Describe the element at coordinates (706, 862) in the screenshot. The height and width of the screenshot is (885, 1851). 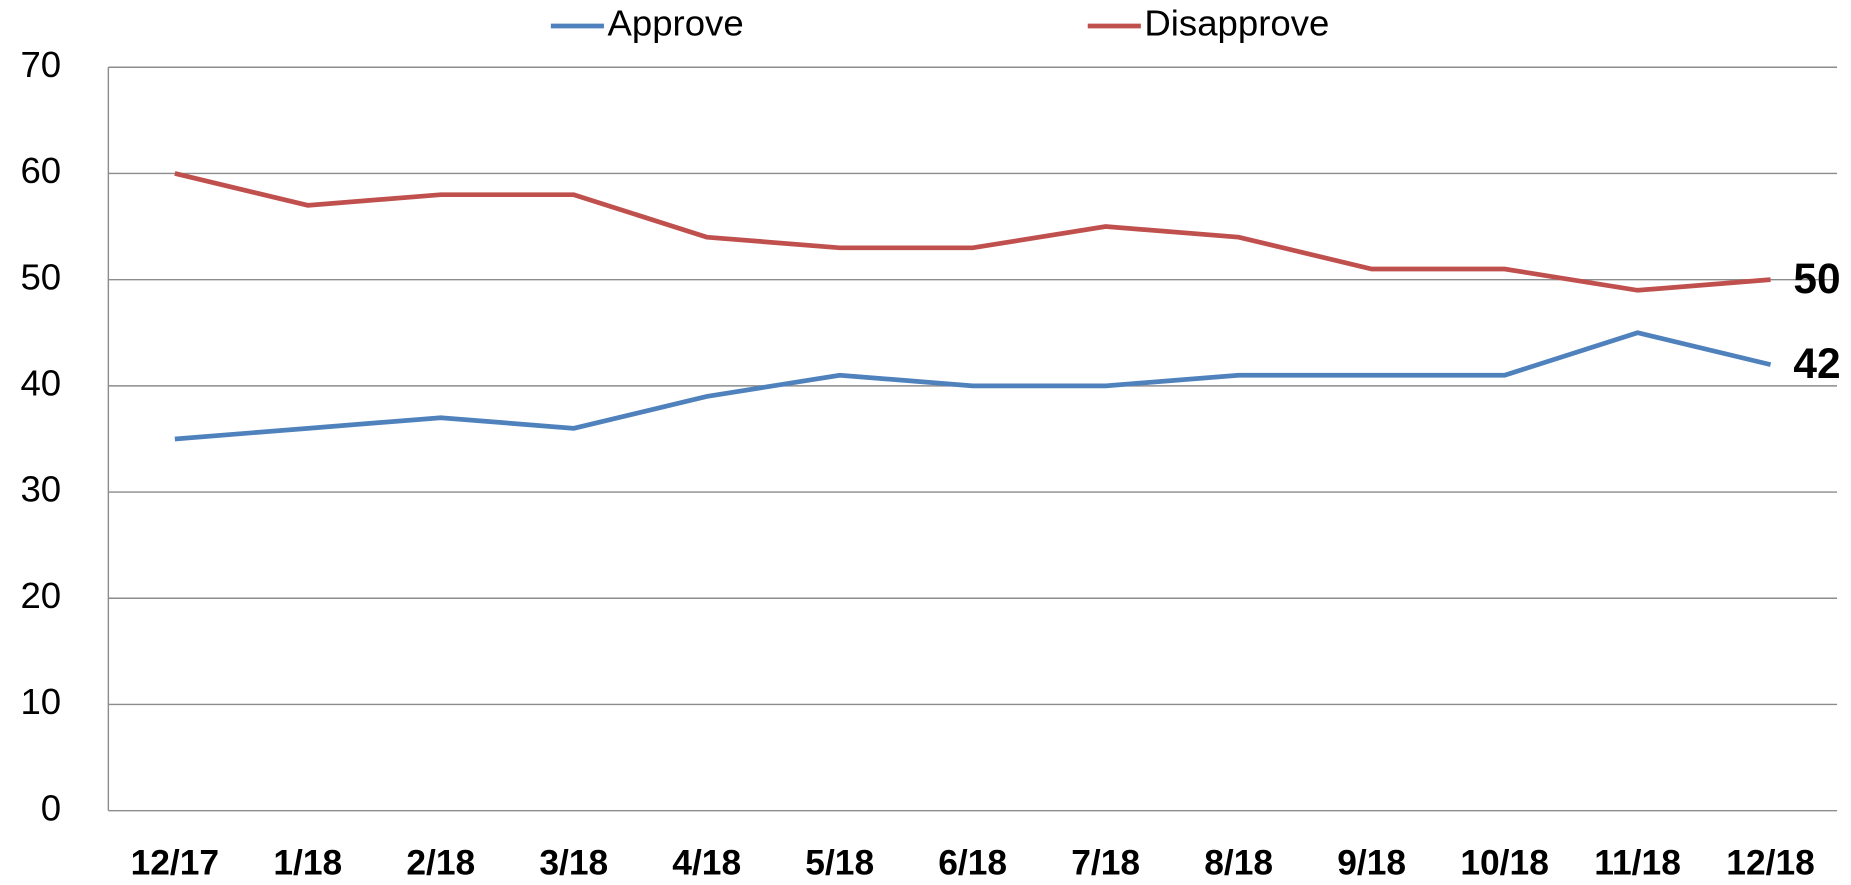
I see `x-tick-label: 4/18` at that location.